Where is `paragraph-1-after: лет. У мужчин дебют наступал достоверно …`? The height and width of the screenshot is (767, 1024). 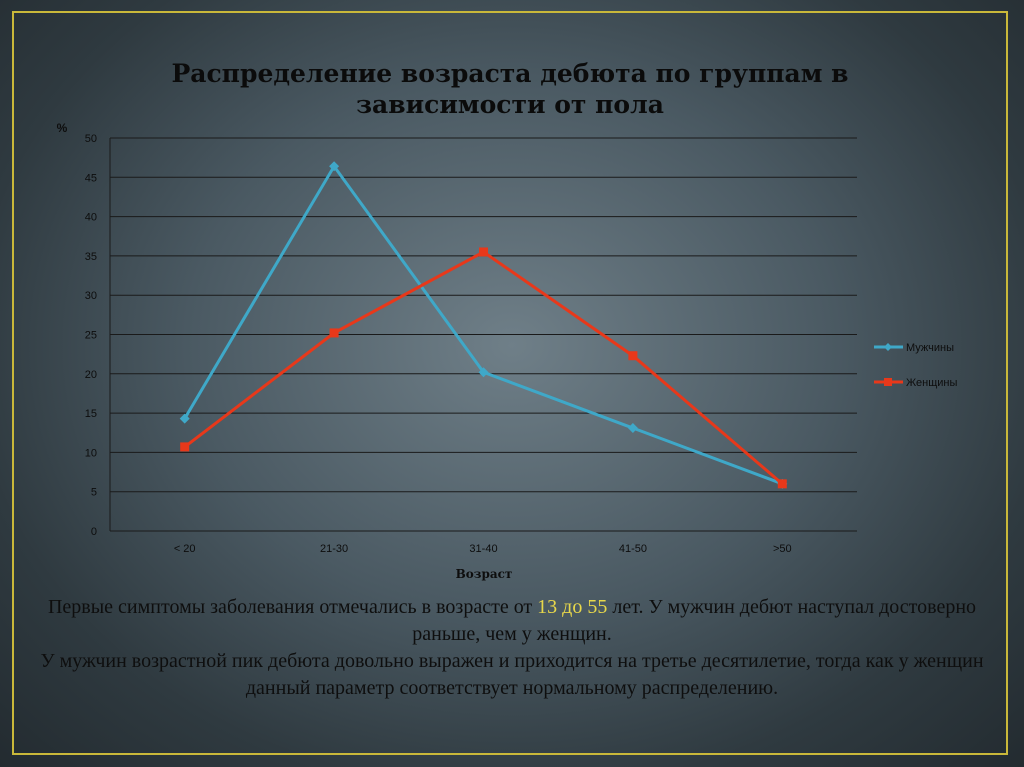 paragraph-1-after: лет. У мужчин дебют наступал достоверно … is located at coordinates (694, 620).